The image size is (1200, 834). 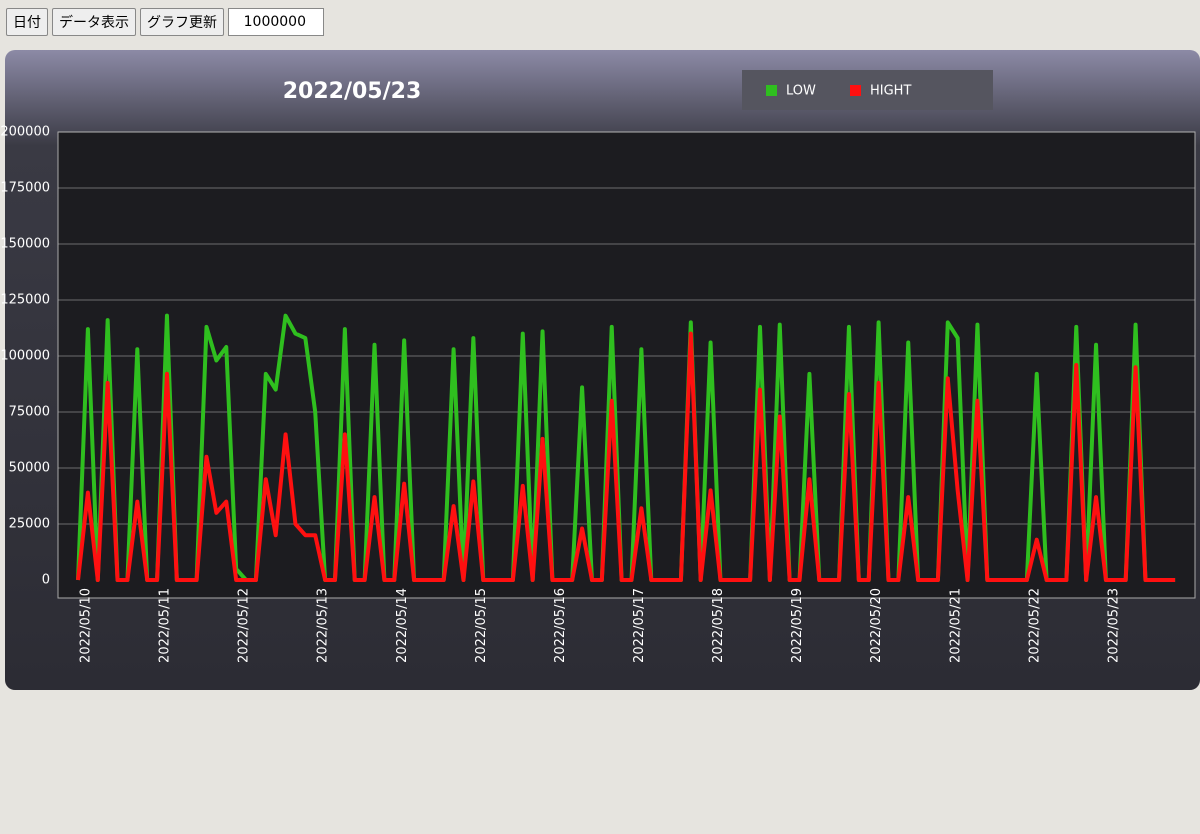 What do you see at coordinates (29, 412) in the screenshot?
I see `y-tick-label: 75000` at bounding box center [29, 412].